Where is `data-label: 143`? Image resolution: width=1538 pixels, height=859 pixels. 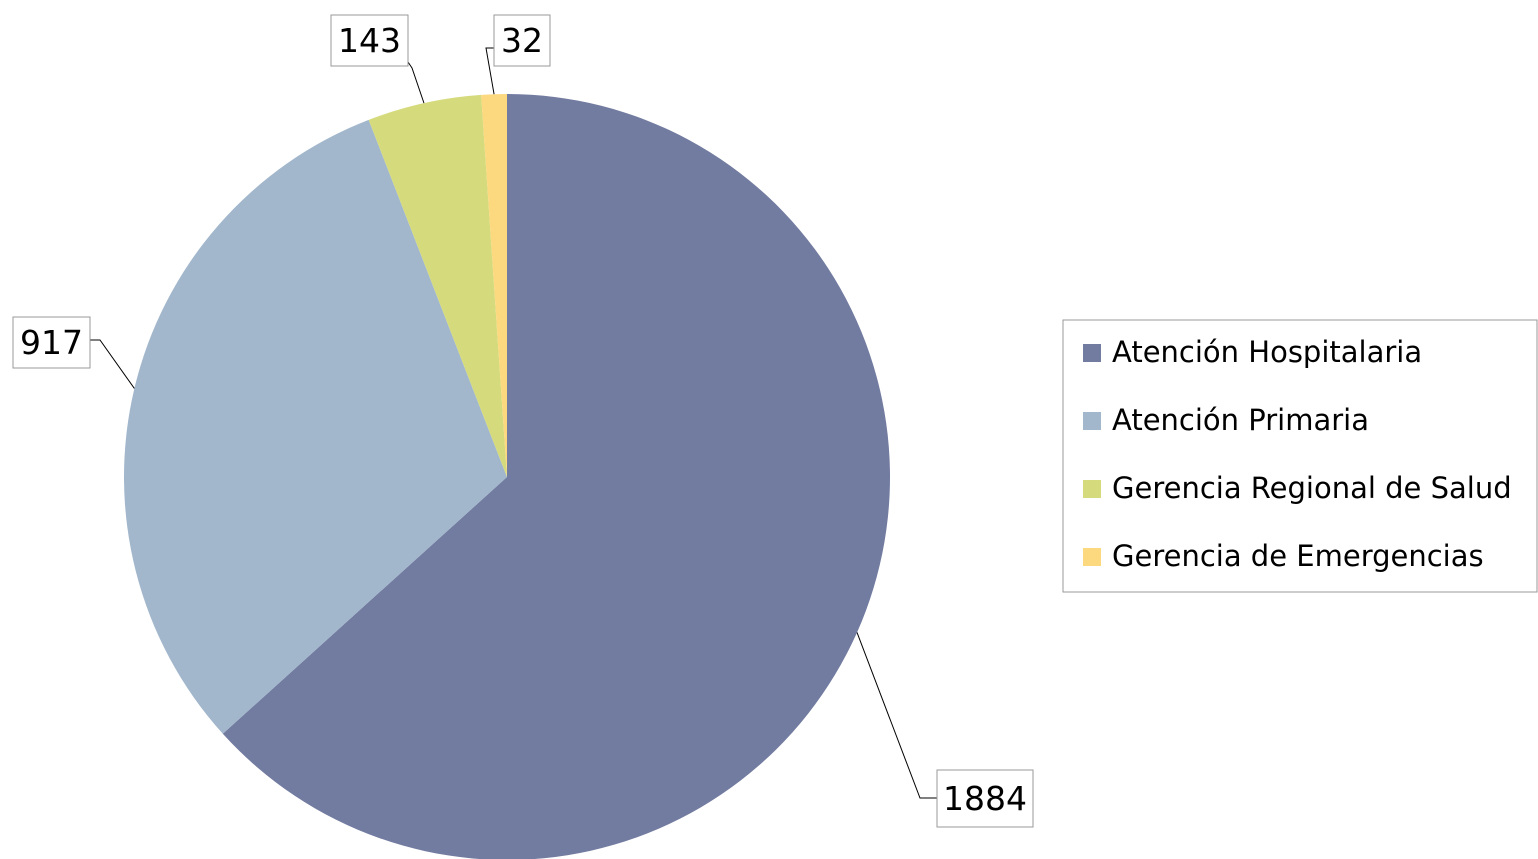 data-label: 143 is located at coordinates (369, 40).